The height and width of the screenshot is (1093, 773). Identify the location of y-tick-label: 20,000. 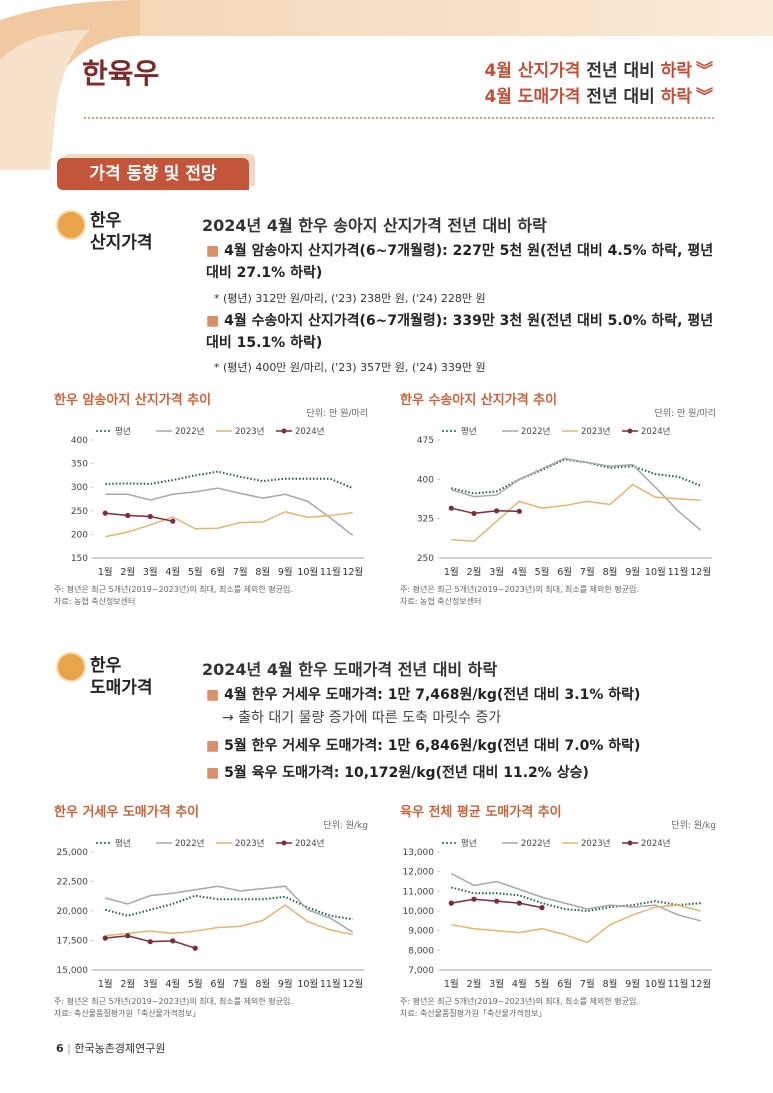
(73, 912).